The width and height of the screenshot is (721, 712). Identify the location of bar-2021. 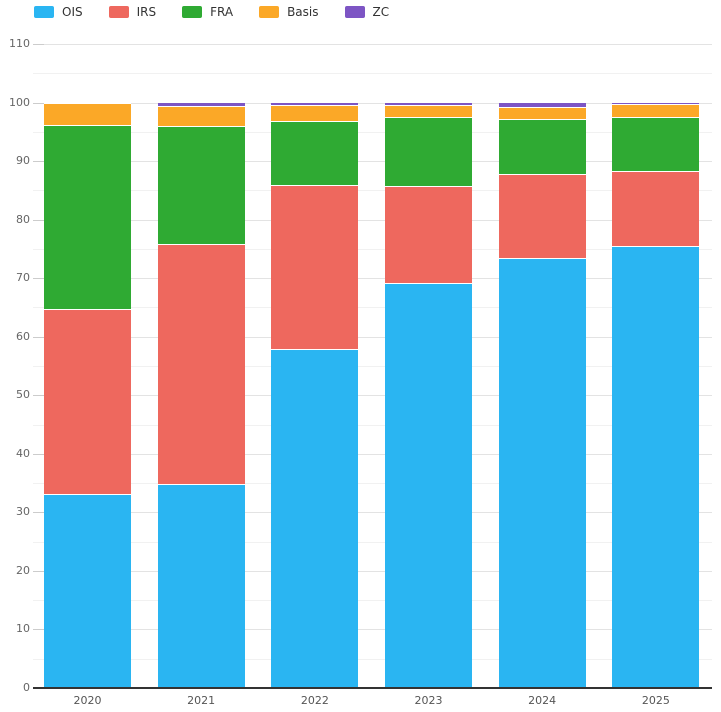
(201, 395).